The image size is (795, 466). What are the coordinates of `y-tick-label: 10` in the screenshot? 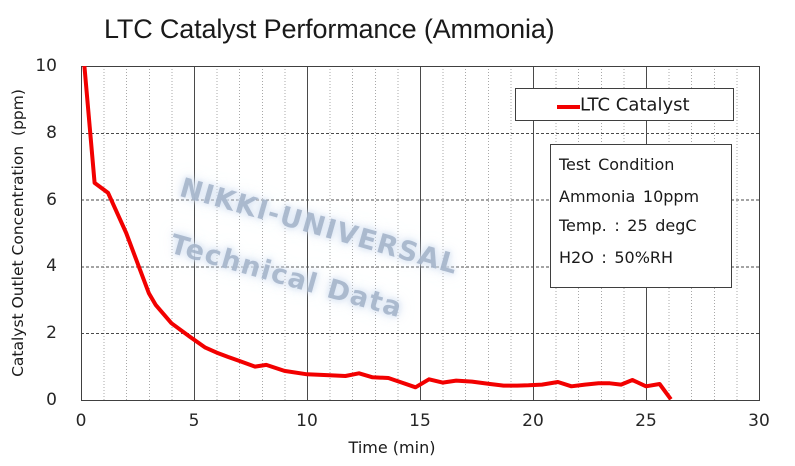 It's located at (46, 66).